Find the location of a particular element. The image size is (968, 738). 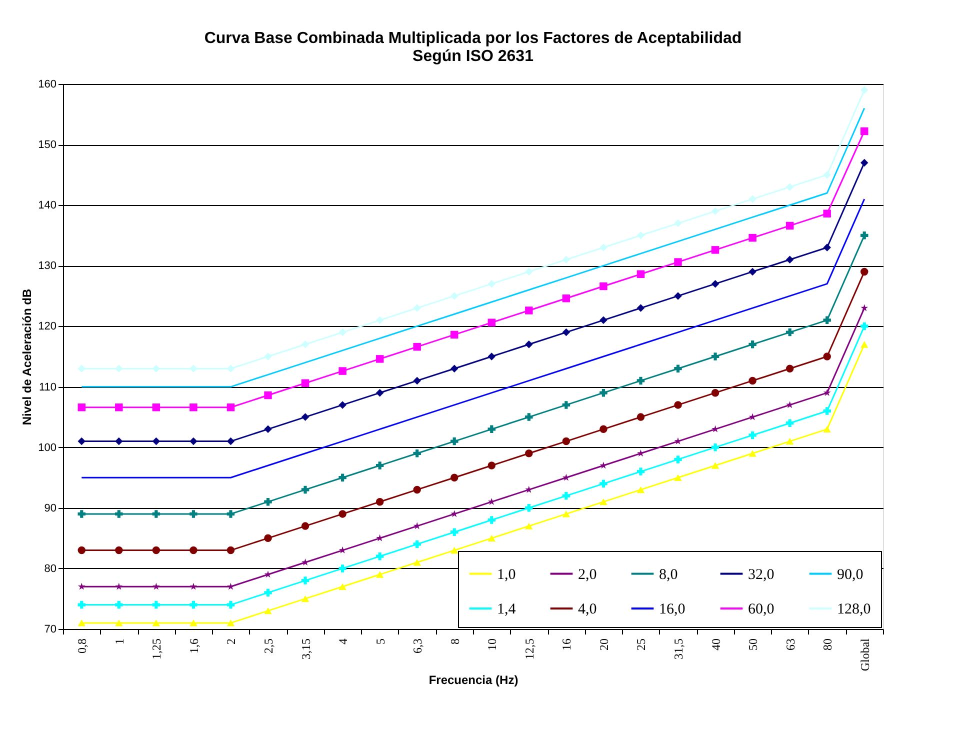

x-tick-label: 20 is located at coordinates (603, 644).